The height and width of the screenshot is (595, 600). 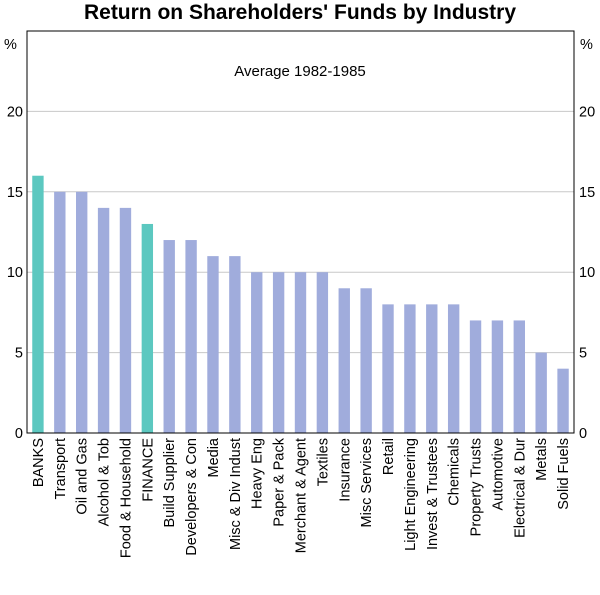 What do you see at coordinates (148, 470) in the screenshot?
I see `category-label: FINANCE` at bounding box center [148, 470].